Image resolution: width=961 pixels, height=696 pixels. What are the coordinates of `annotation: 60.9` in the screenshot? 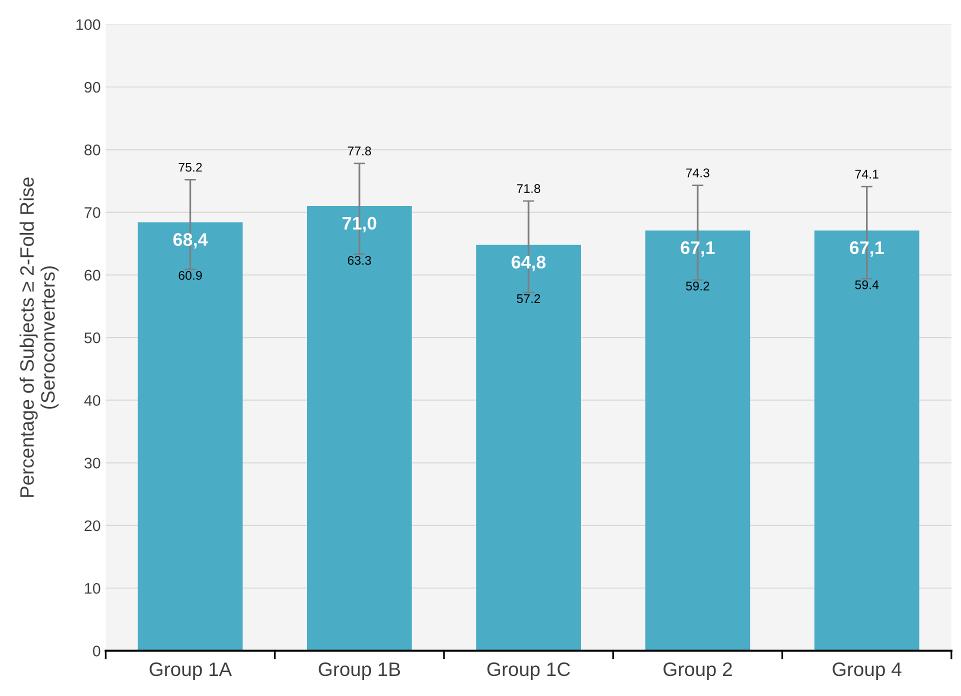 It's located at (190, 275).